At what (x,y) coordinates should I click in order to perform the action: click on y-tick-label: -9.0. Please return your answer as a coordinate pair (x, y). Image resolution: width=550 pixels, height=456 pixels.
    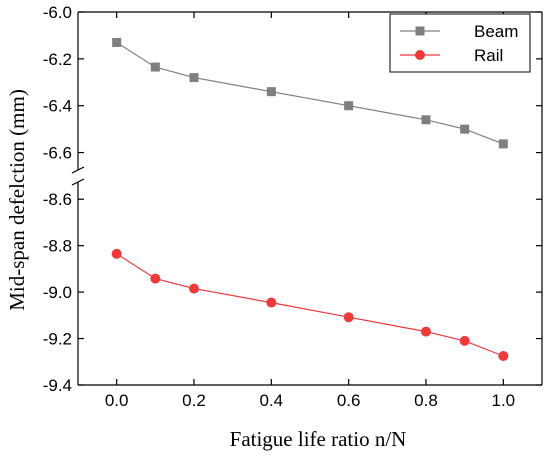
    Looking at the image, I should click on (57, 292).